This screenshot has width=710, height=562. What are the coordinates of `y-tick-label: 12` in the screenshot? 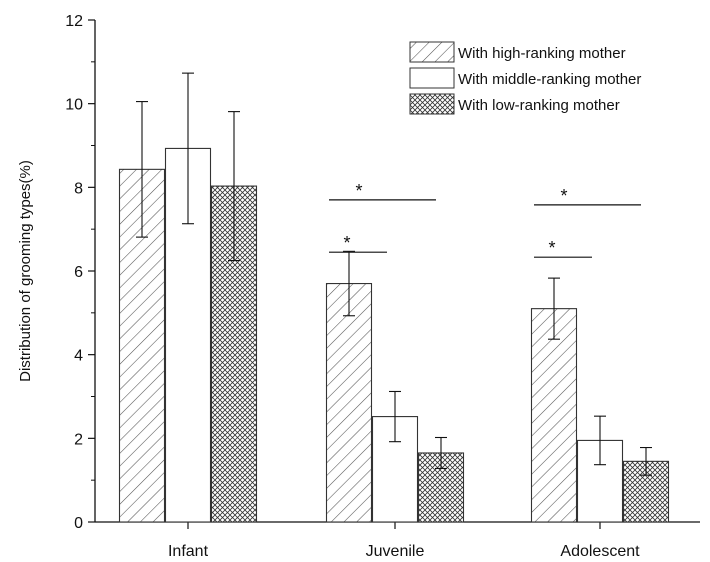 It's located at (74, 21).